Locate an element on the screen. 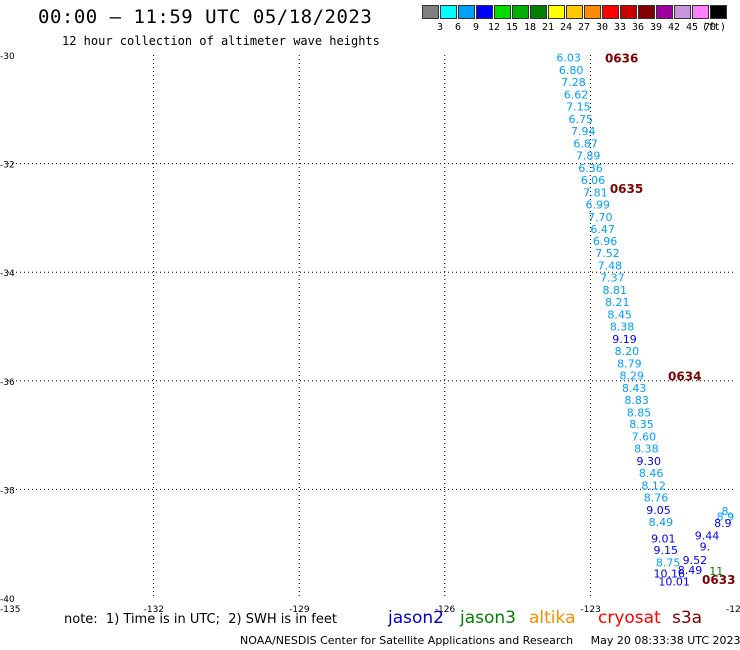 The height and width of the screenshot is (650, 740). legend-label: 30 is located at coordinates (602, 27).